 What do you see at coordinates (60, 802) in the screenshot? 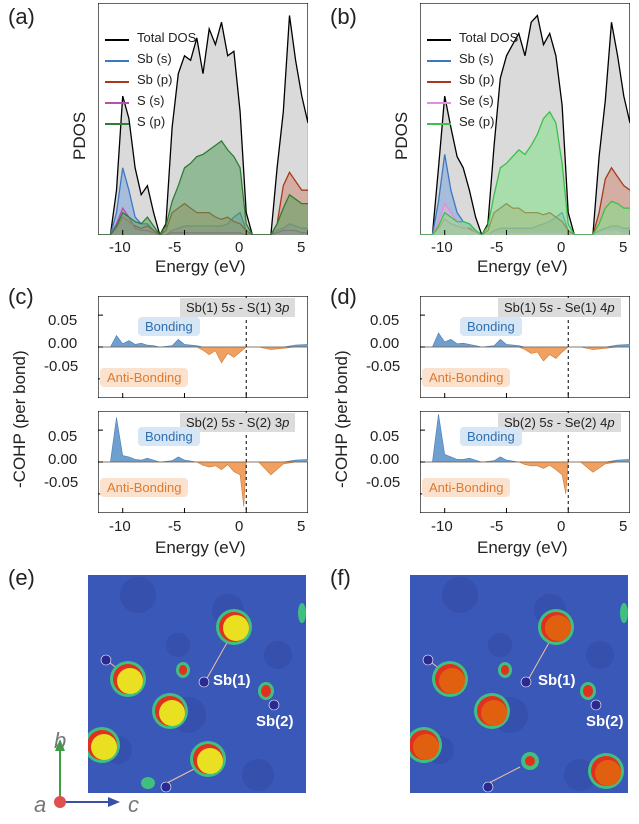
I see `a-axis-dot` at bounding box center [60, 802].